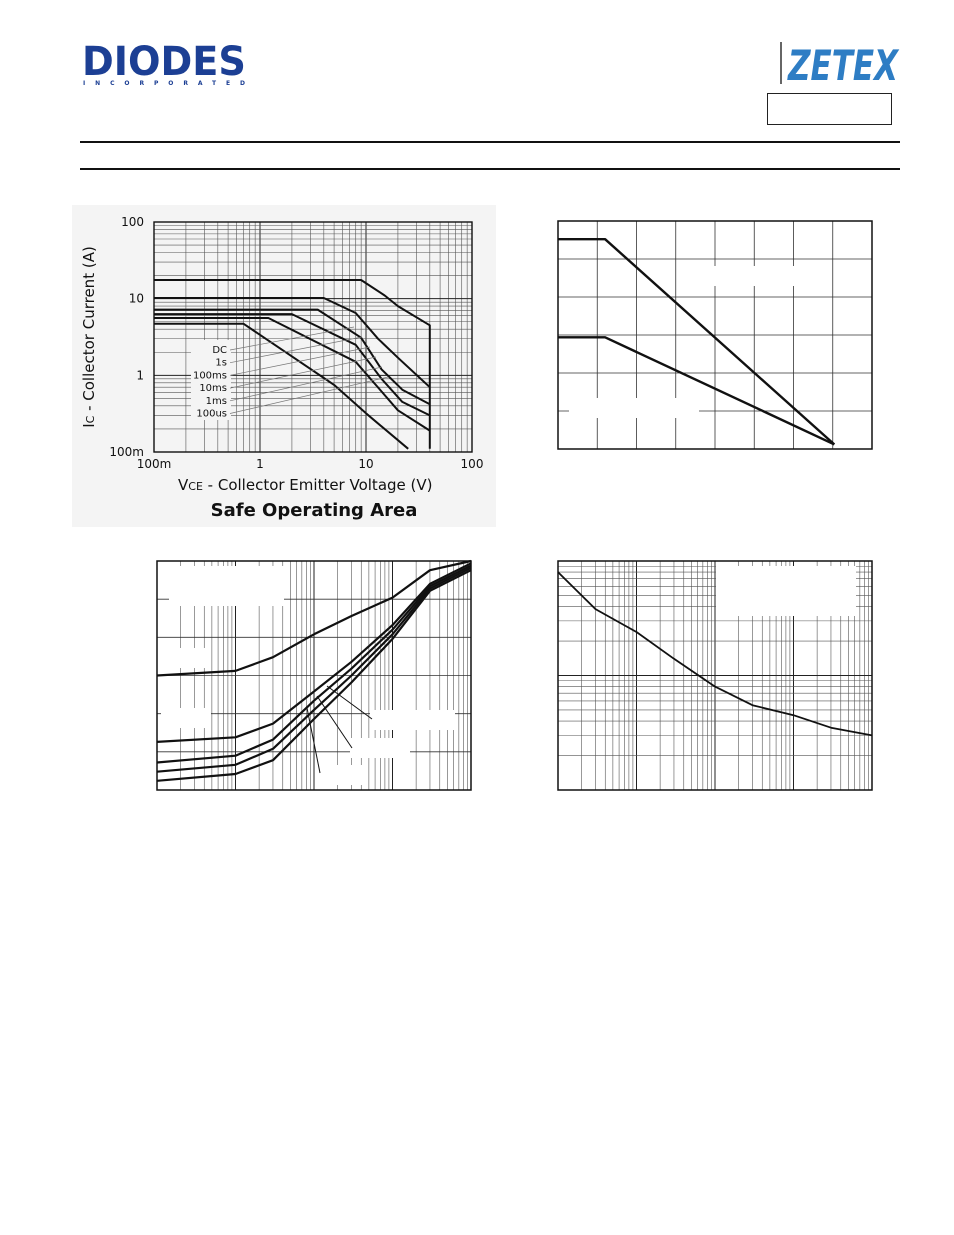 This screenshot has height=1235, width=954. I want to click on soa-x-tick-label: 10, so click(365, 464).